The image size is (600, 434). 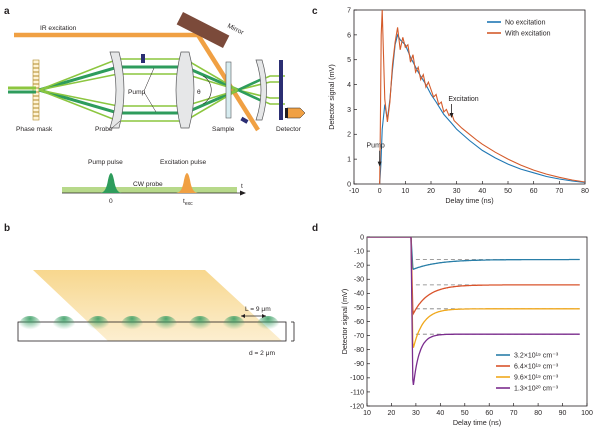 What do you see at coordinates (379, 164) in the screenshot?
I see `chart-c-pump-arrow-icon` at bounding box center [379, 164].